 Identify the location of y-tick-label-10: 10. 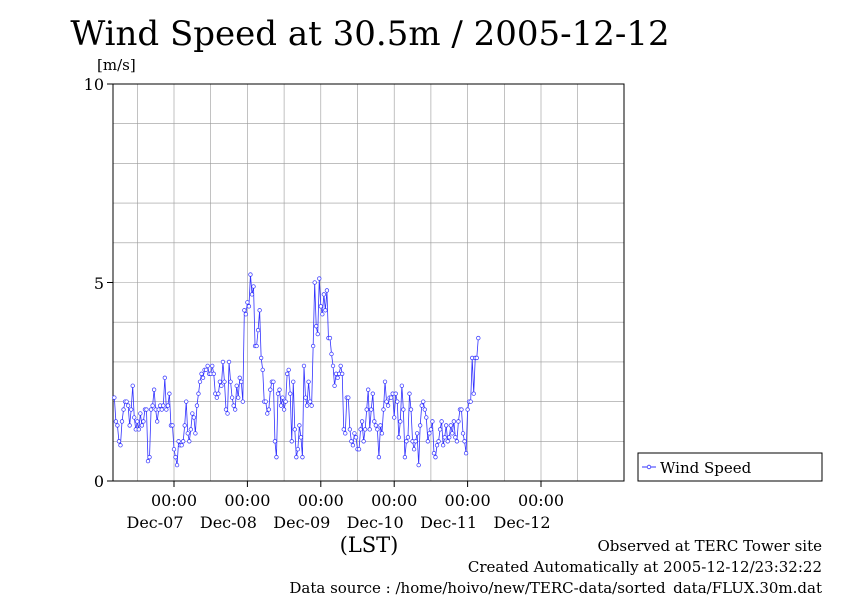
(94, 84).